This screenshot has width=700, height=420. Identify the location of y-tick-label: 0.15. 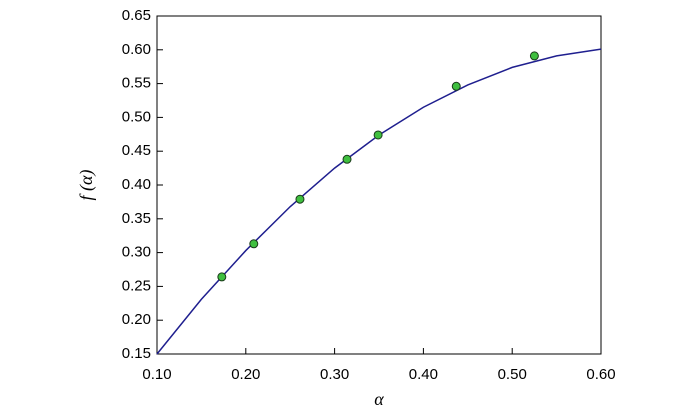
(136, 353).